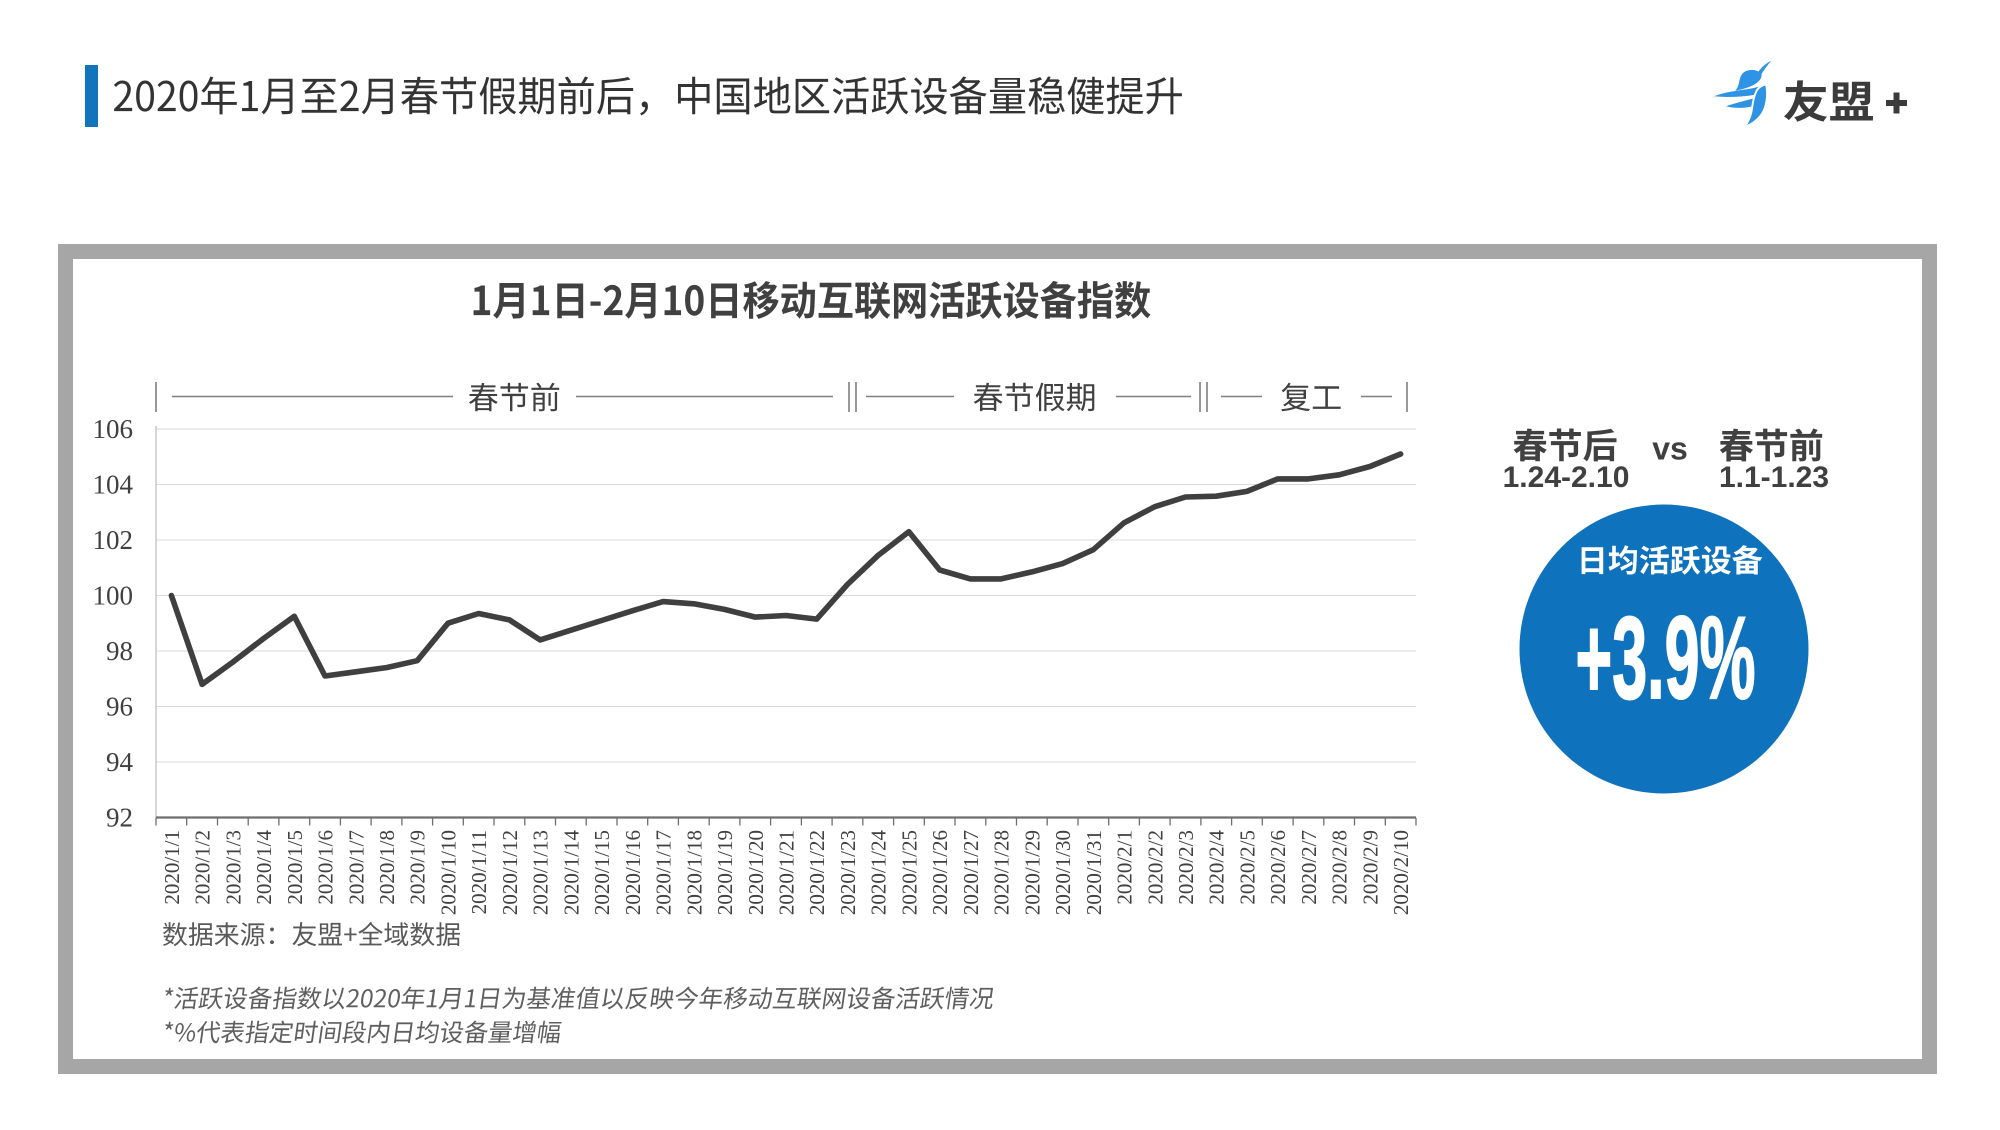 The width and height of the screenshot is (2000, 1130). I want to click on svg-text: 2020/1/6, so click(326, 867).